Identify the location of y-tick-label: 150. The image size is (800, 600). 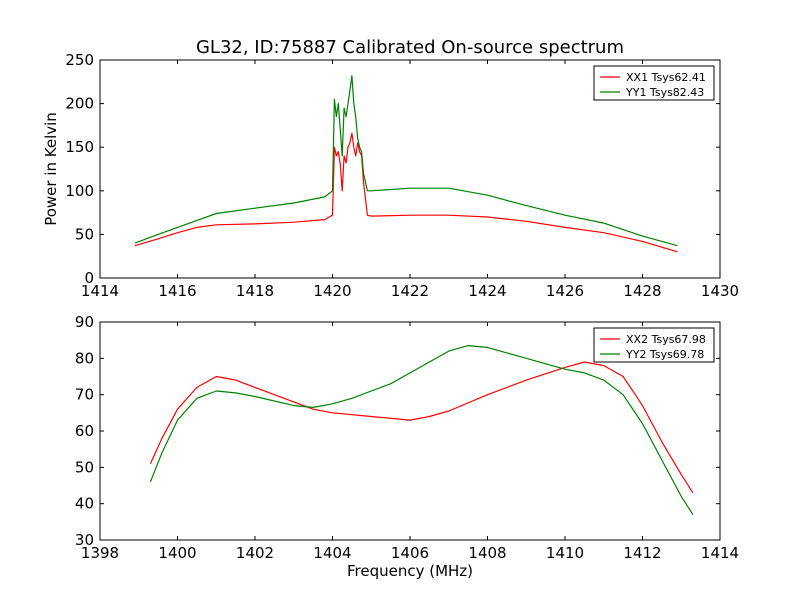
(79, 147).